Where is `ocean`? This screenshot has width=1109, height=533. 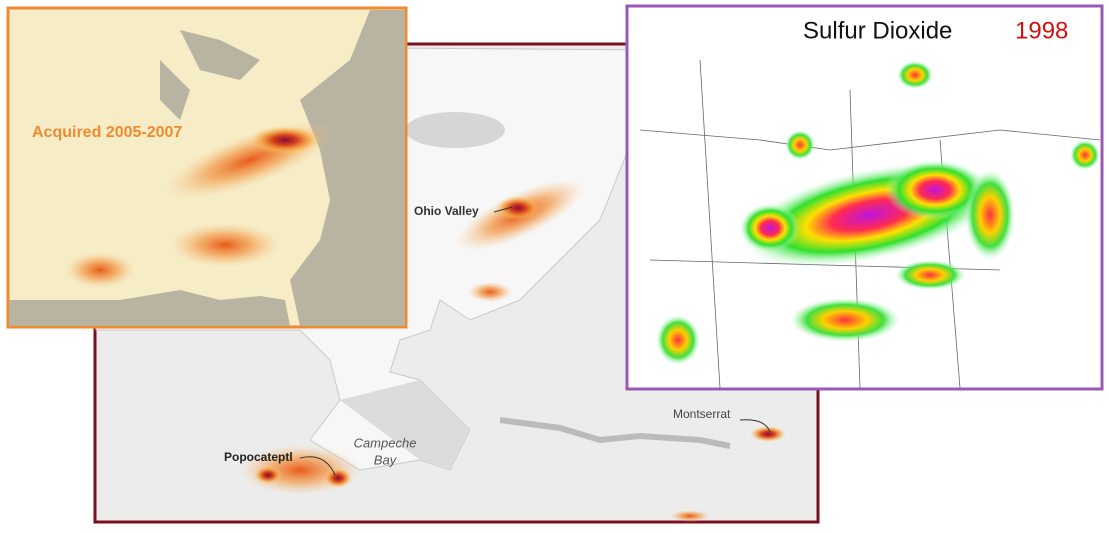
ocean is located at coordinates (347, 168).